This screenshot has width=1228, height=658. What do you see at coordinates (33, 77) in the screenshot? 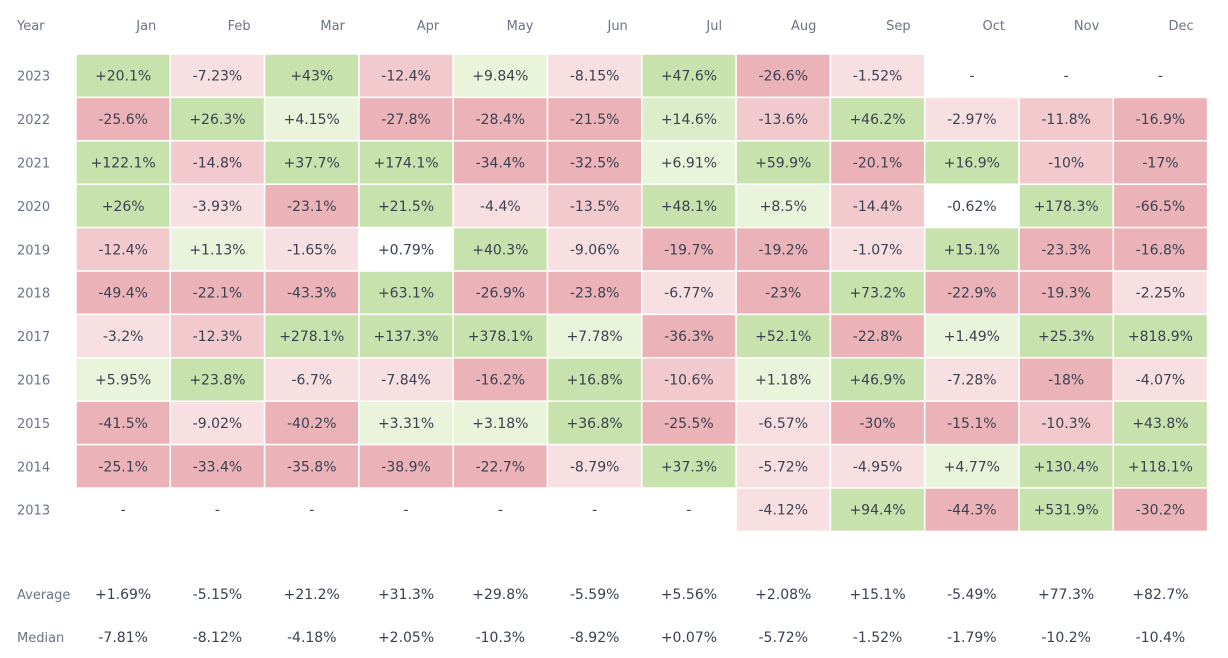
I see `year-label-2023: 2023` at bounding box center [33, 77].